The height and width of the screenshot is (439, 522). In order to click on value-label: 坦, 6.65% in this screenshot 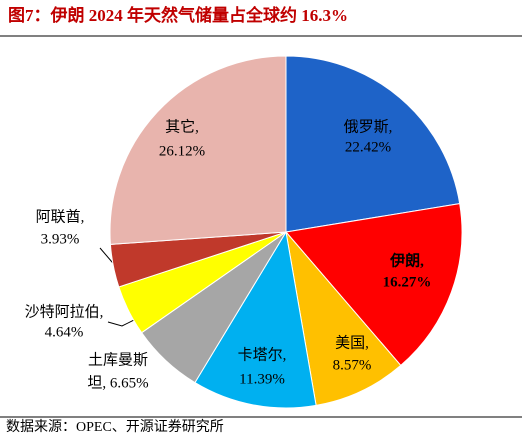, I will do `click(117, 382)`.